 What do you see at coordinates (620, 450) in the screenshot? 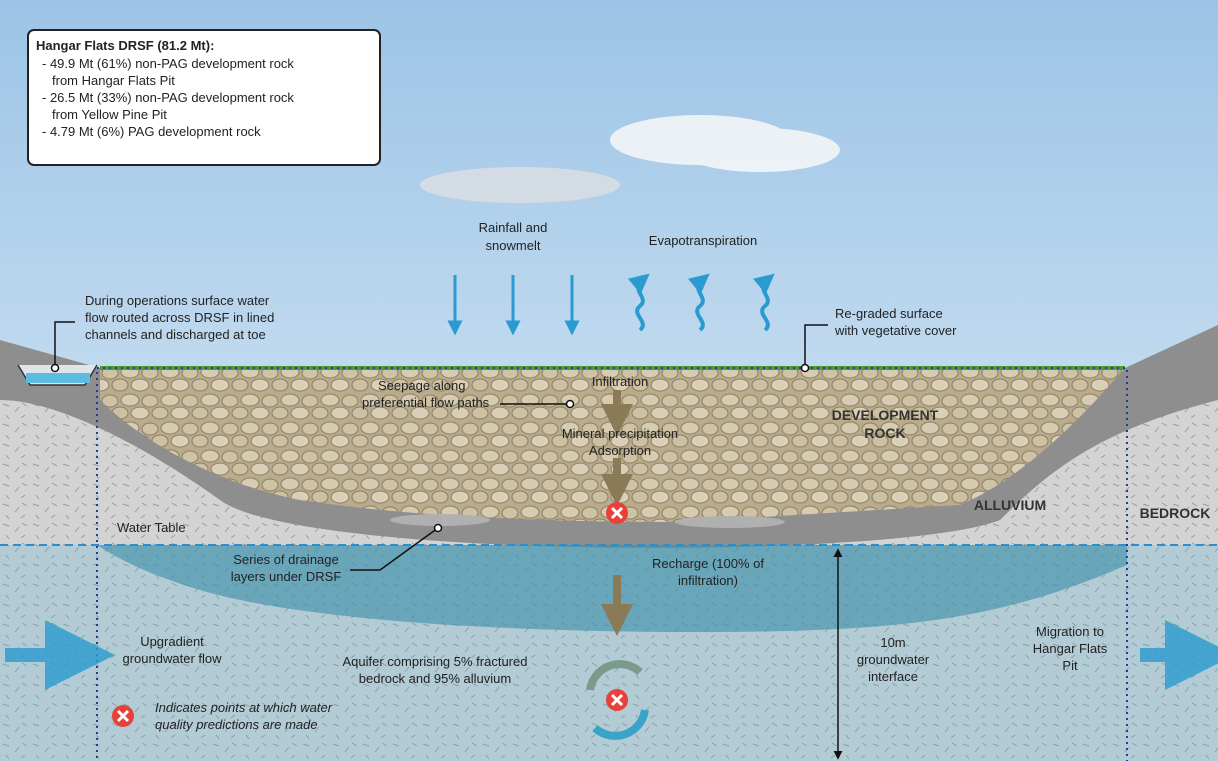
I see `label: Adsorption` at bounding box center [620, 450].